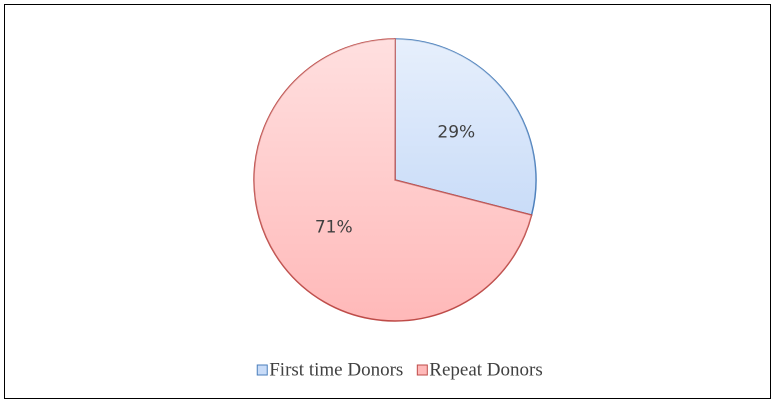 Image resolution: width=776 pixels, height=403 pixels. I want to click on legend-label: Repeat Donors, so click(485, 369).